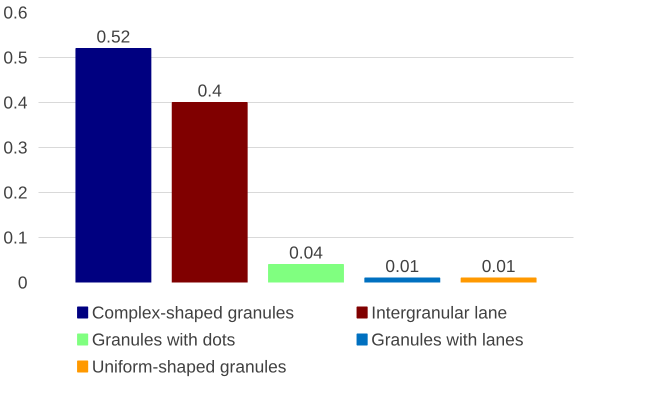 This screenshot has height=410, width=646. Describe the element at coordinates (447, 340) in the screenshot. I see `legend-label: Granules with lanes` at that location.